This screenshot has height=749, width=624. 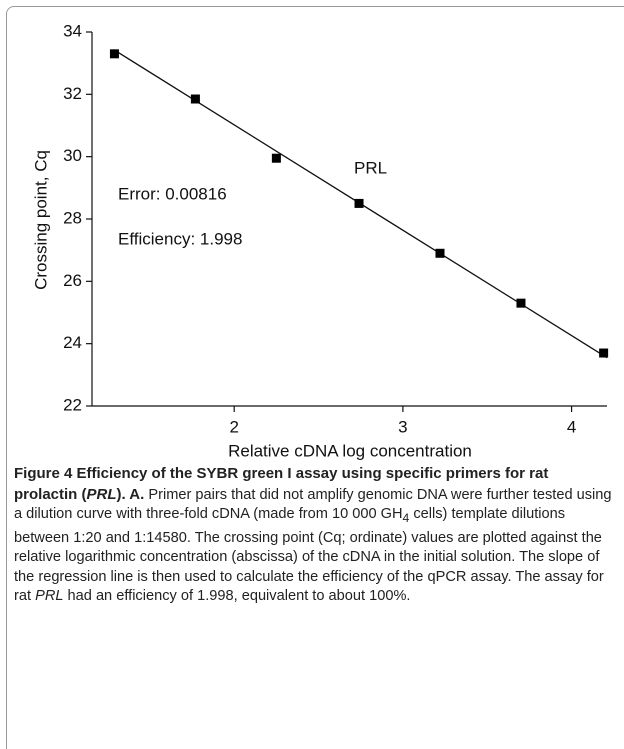 What do you see at coordinates (72, 155) in the screenshot?
I see `y-tick-label: 30` at bounding box center [72, 155].